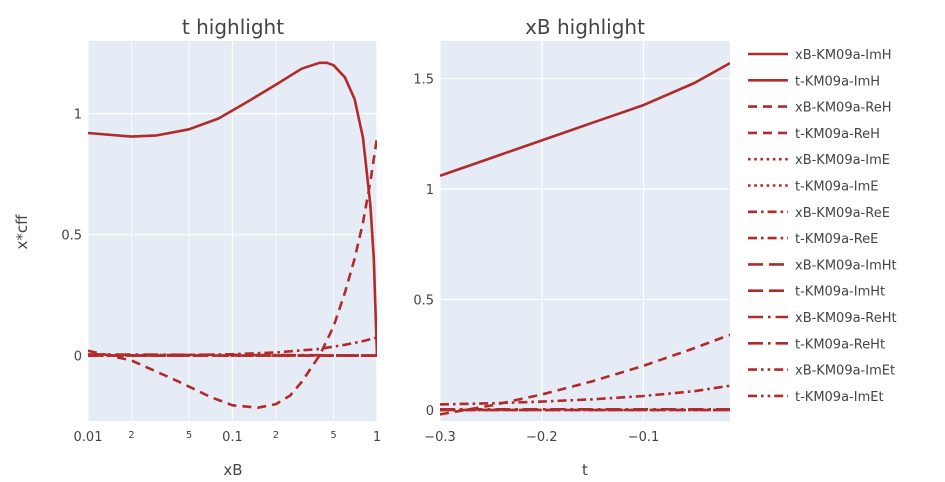 The height and width of the screenshot is (482, 945). What do you see at coordinates (585, 119) in the screenshot?
I see `series-line-t-km09a-imh` at bounding box center [585, 119].